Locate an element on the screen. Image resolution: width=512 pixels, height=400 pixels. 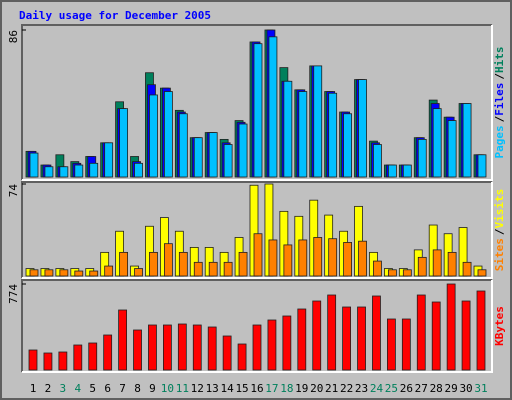
x-tick-label: 31 is located at coordinates (480, 388).